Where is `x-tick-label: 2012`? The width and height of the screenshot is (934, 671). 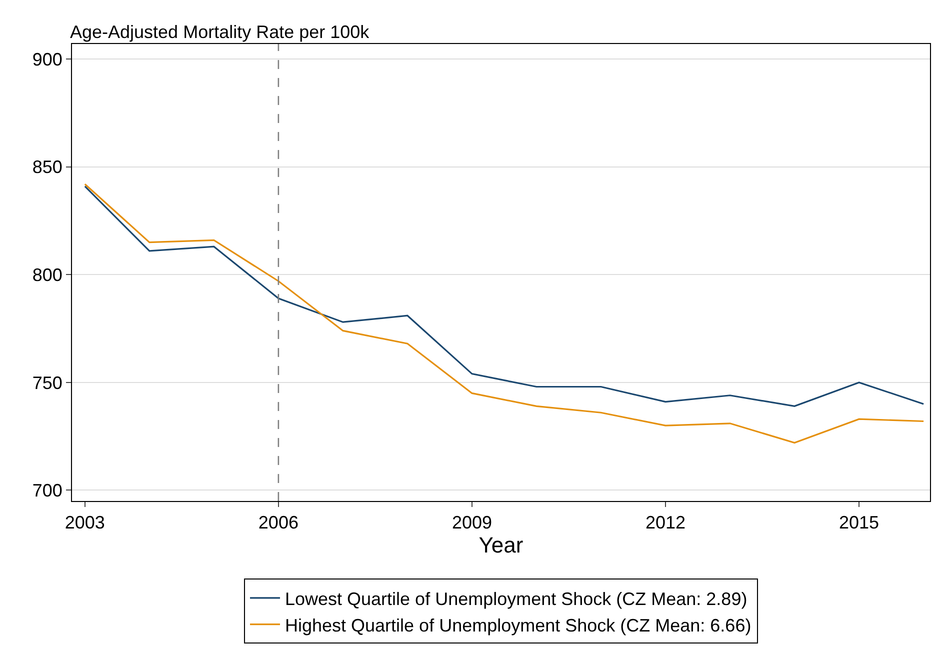 x-tick-label: 2012 is located at coordinates (665, 522).